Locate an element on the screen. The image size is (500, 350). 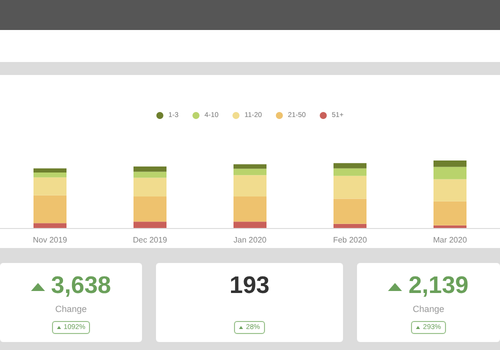
x-tick-label: Jan 2020 is located at coordinates (251, 240).